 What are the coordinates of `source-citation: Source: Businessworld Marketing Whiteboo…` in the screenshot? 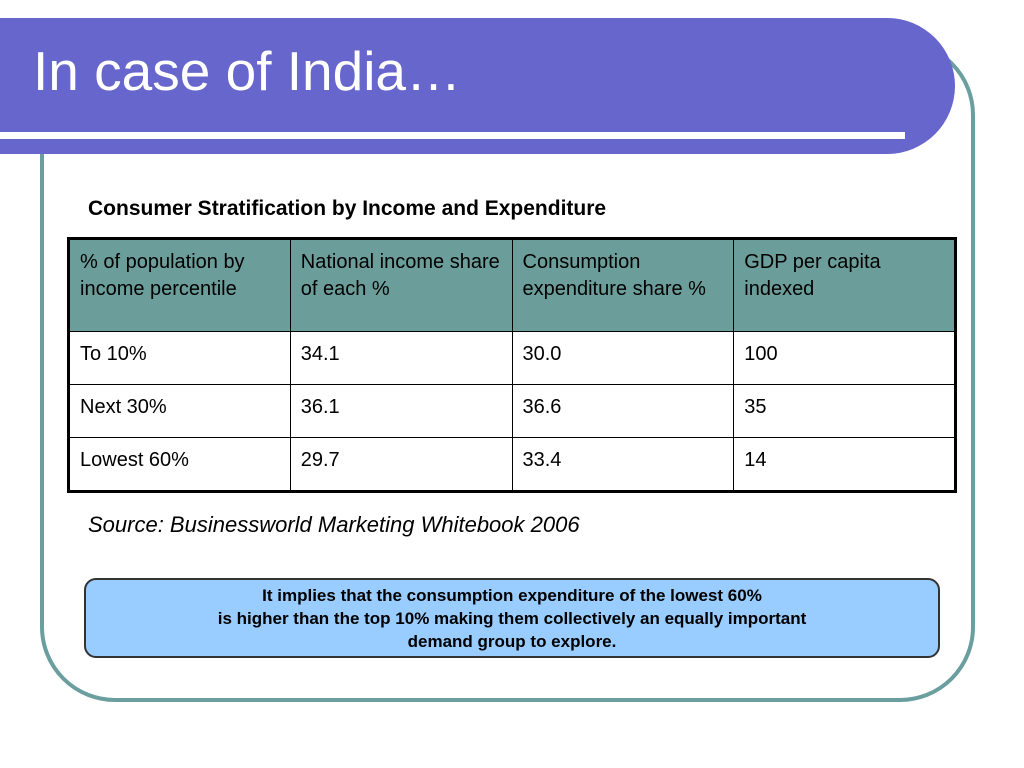 It's located at (334, 524).